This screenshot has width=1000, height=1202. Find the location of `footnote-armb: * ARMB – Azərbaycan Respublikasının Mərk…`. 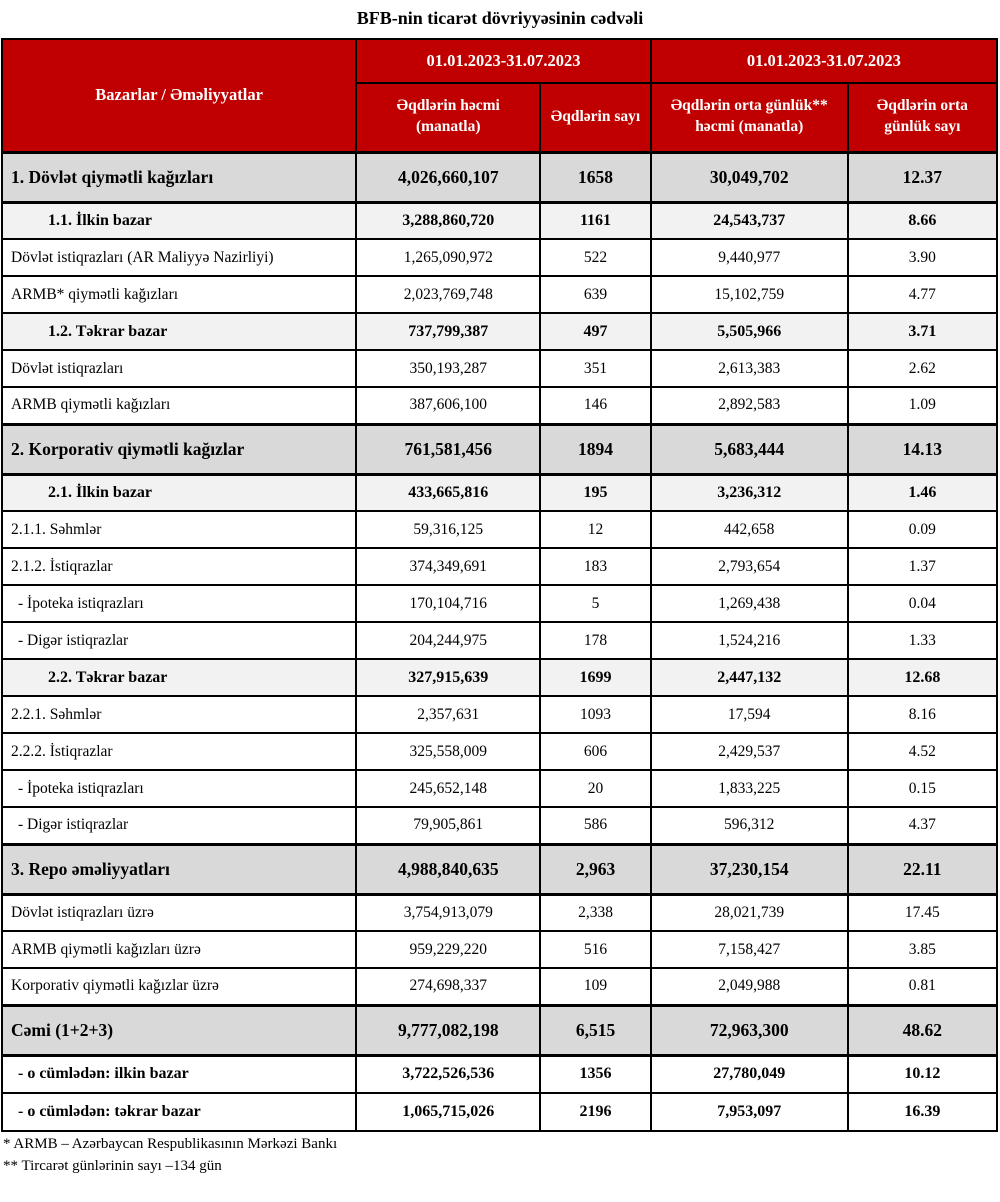

footnote-armb: * ARMB – Azərbaycan Respublikasının Mərk… is located at coordinates (170, 1144).